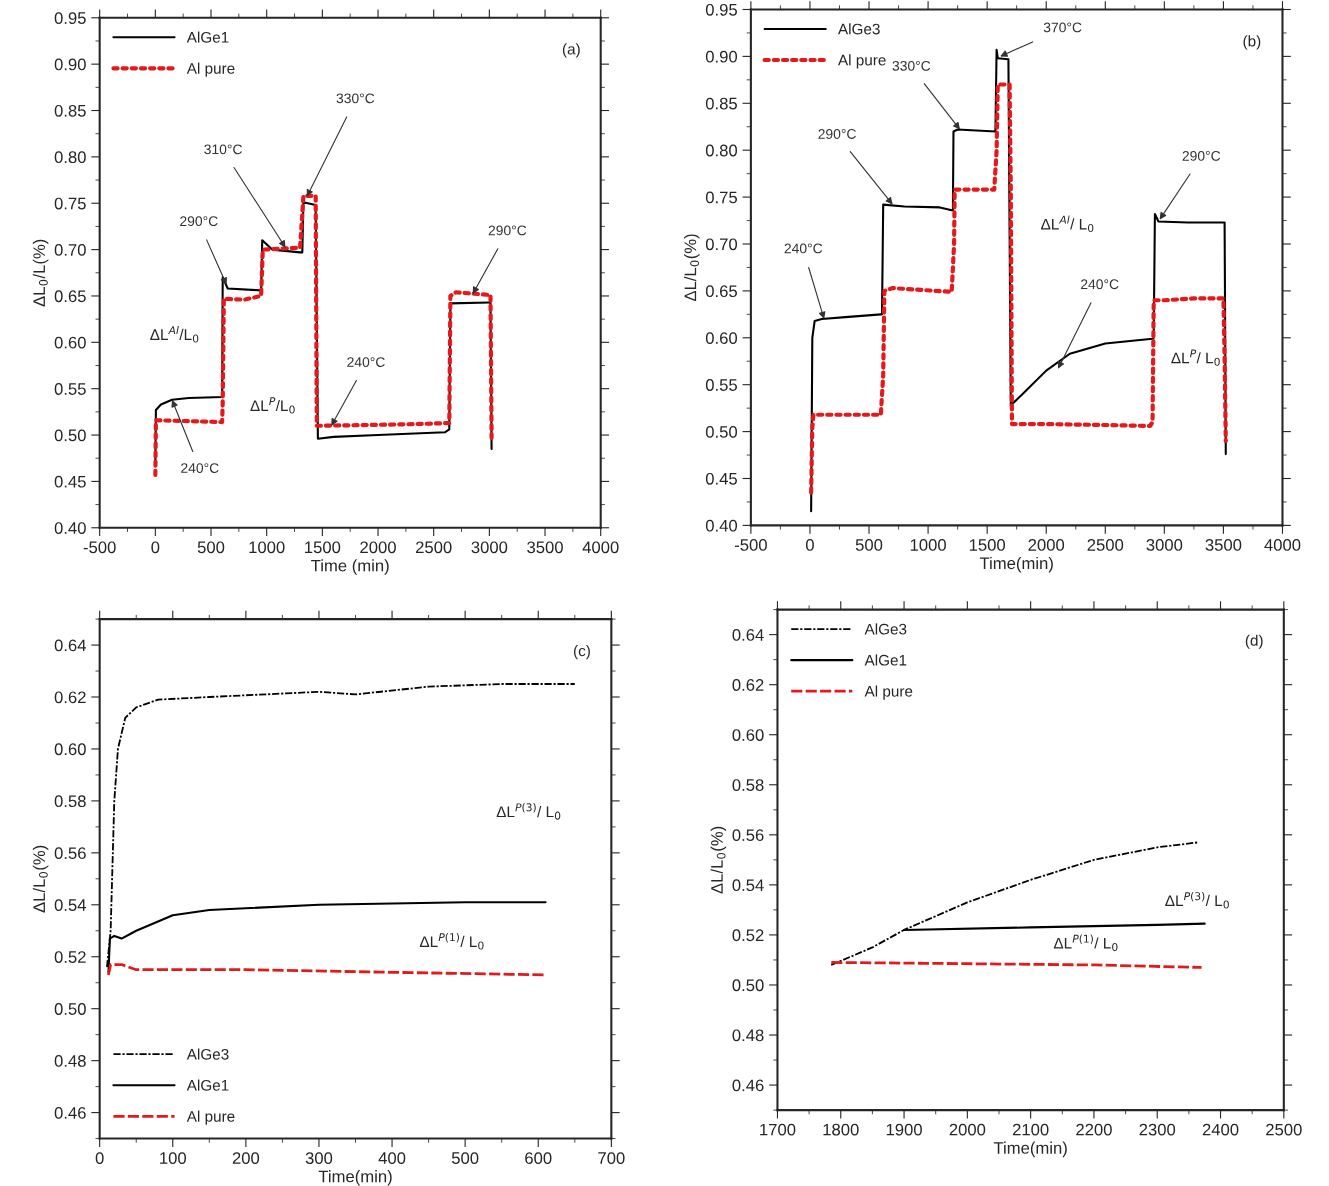 The height and width of the screenshot is (1186, 1329). Describe the element at coordinates (223, 149) in the screenshot. I see `annotation: 310°C` at that location.